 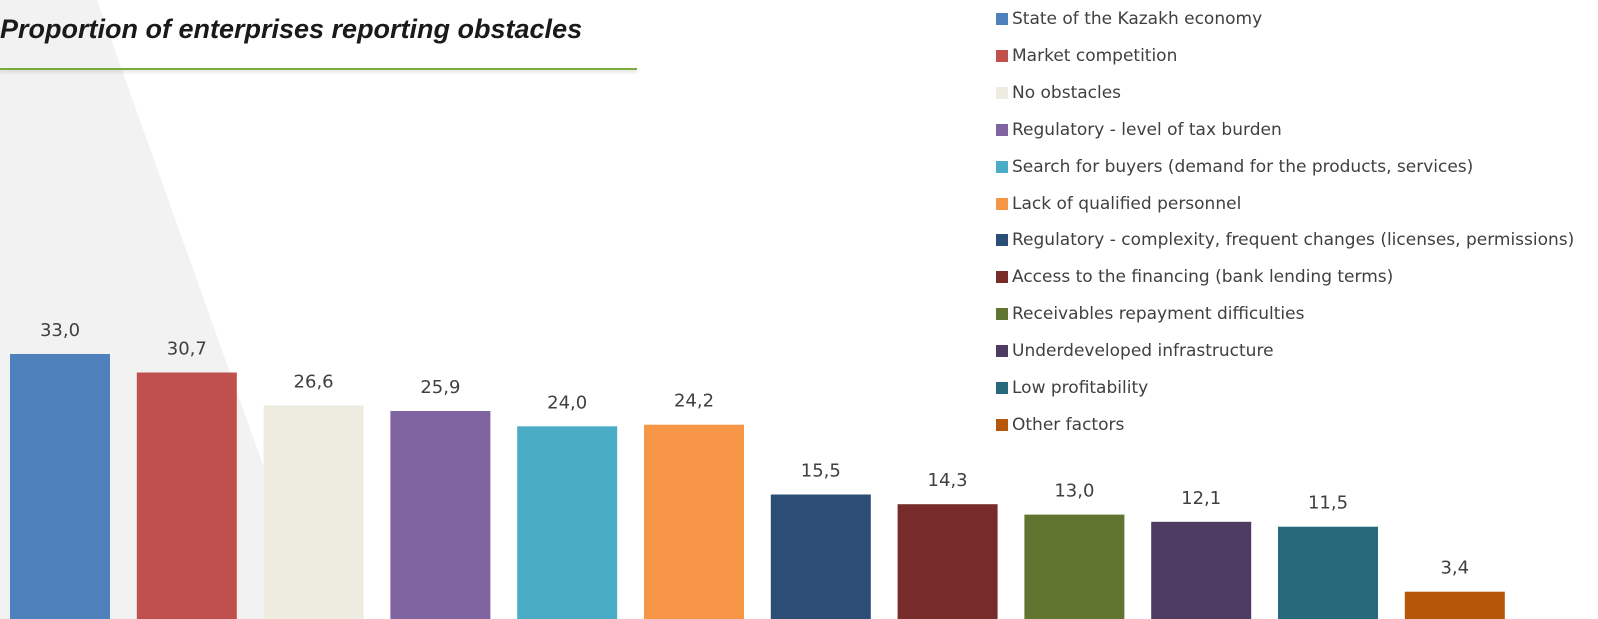 What do you see at coordinates (1067, 92) in the screenshot?
I see `legend-label: No obstacles` at bounding box center [1067, 92].